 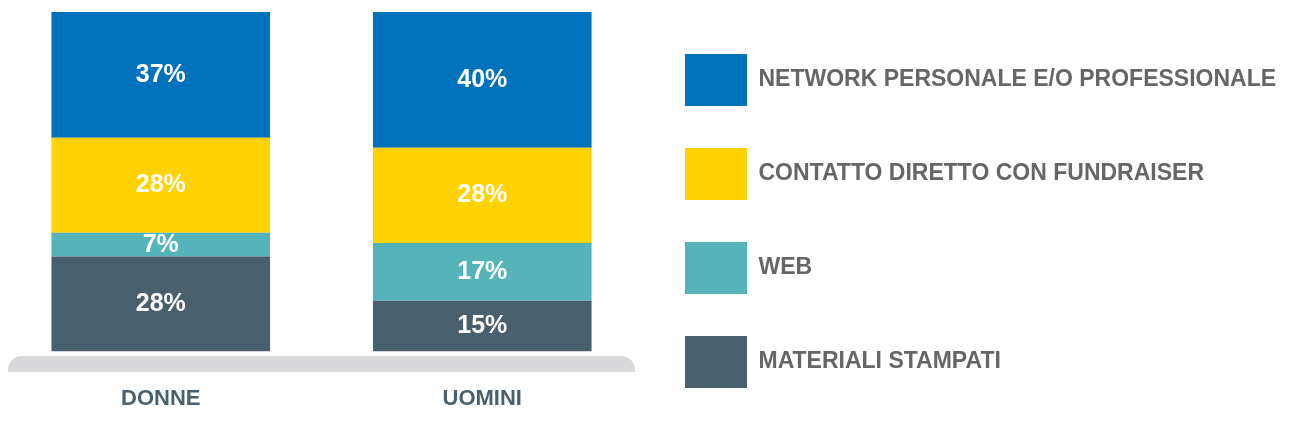 What do you see at coordinates (161, 397) in the screenshot?
I see `x-tick-label: DONNE` at bounding box center [161, 397].